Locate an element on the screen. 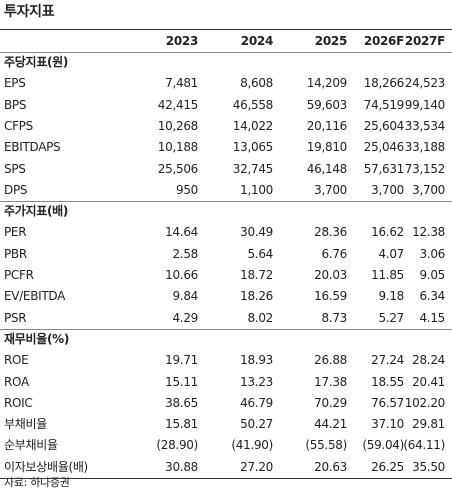 The height and width of the screenshot is (493, 452). cell: 28.24 is located at coordinates (428, 360).